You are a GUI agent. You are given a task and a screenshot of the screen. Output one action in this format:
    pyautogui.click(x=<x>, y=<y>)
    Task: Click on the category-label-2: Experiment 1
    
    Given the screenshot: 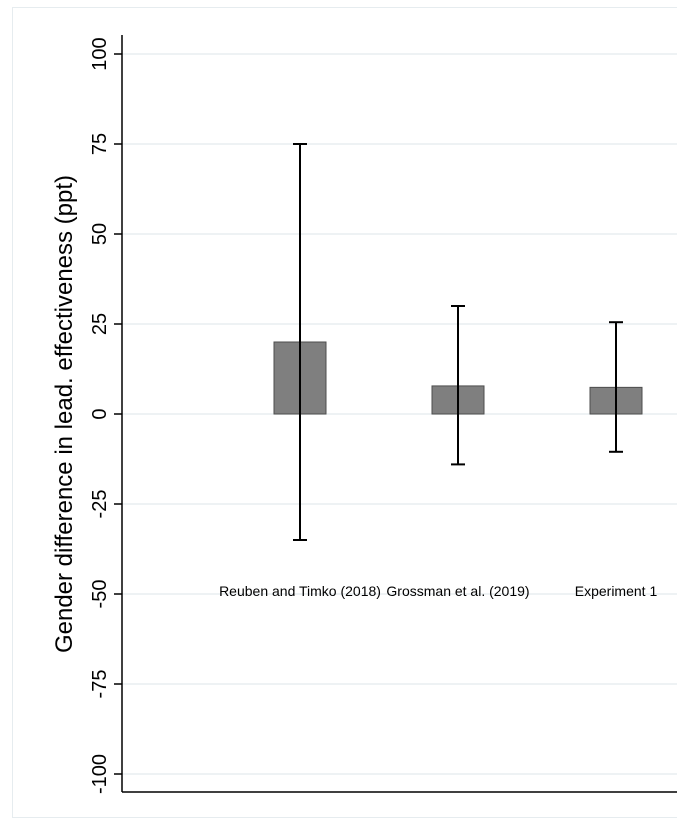 What is the action you would take?
    pyautogui.click(x=616, y=591)
    